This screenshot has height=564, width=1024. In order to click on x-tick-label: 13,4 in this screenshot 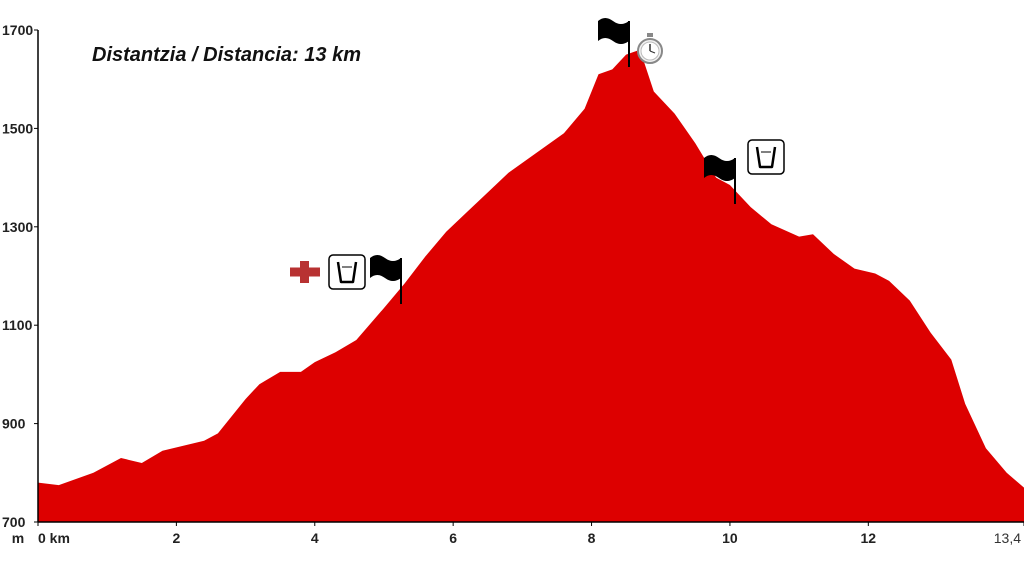, I will do `click(1007, 538)`.